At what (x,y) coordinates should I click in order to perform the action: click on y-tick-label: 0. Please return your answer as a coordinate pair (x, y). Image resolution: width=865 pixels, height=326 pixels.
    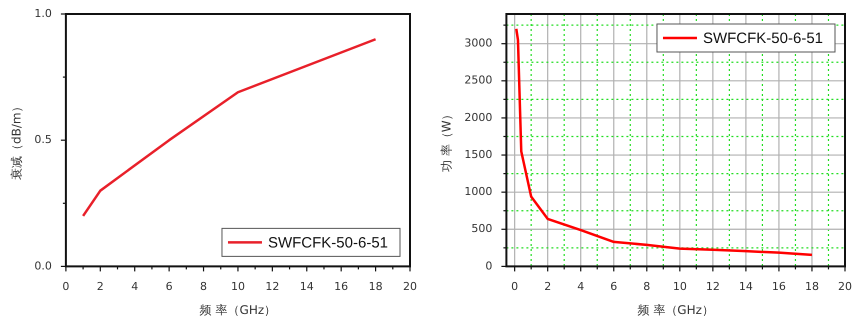
    Looking at the image, I should click on (488, 265).